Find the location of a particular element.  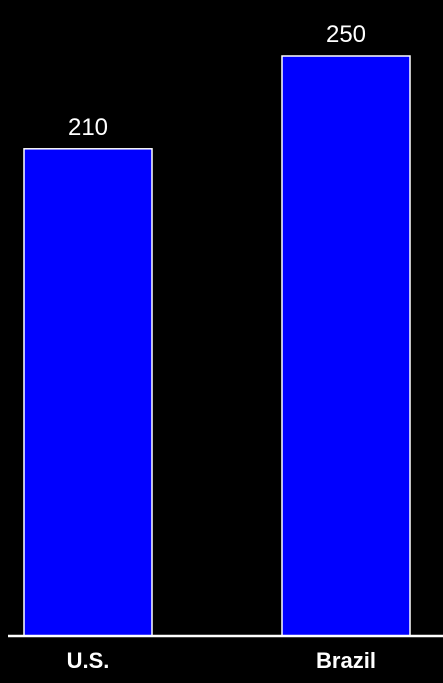

category-label-brazil: Brazil is located at coordinates (346, 660).